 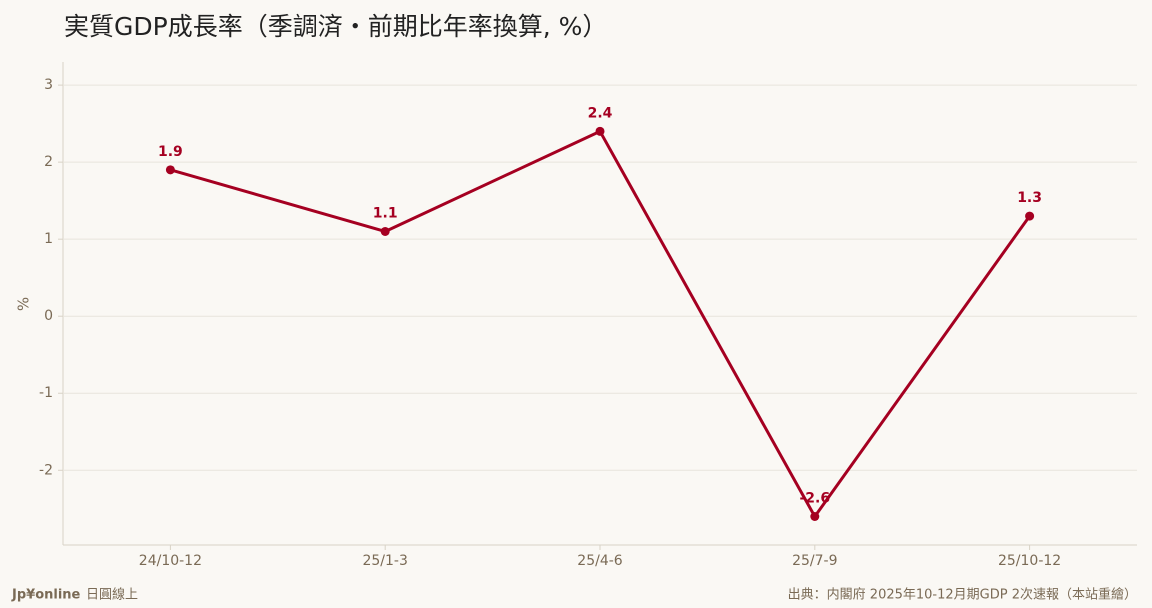 I want to click on y-tick-label: -1, so click(x=46, y=393).